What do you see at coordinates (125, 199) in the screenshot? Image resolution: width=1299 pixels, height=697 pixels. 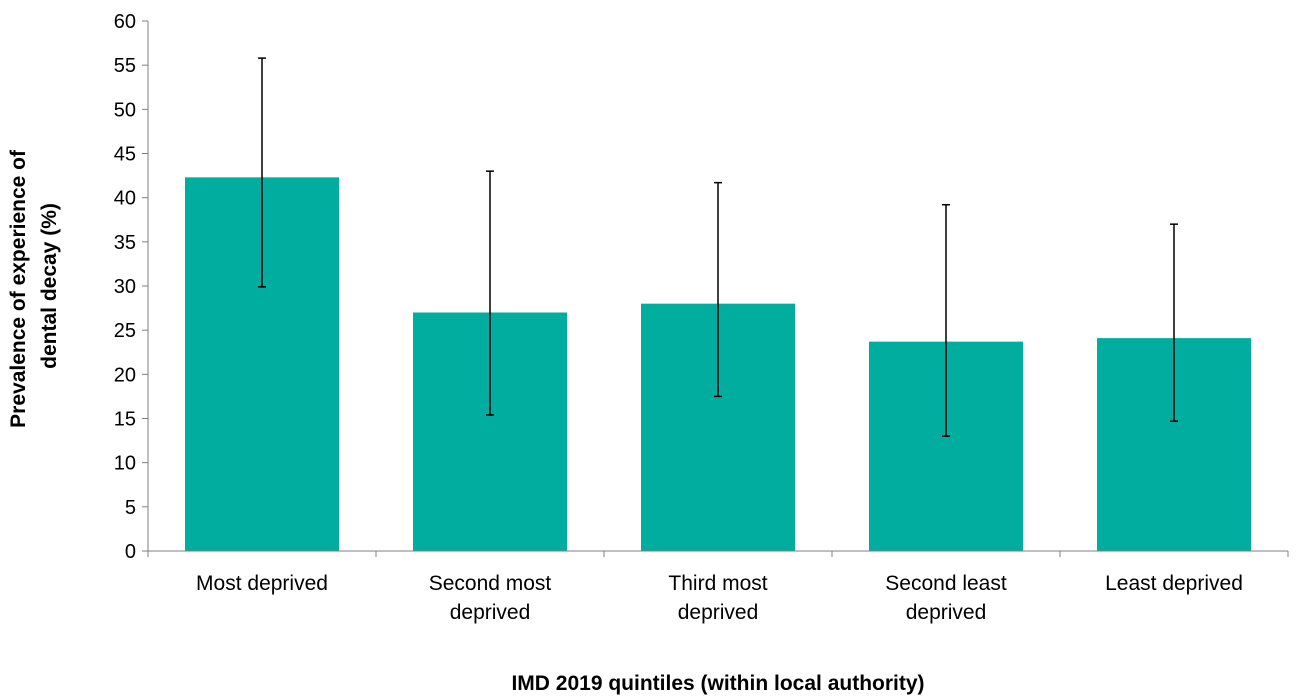 I see `y-tick-label: 40` at bounding box center [125, 199].